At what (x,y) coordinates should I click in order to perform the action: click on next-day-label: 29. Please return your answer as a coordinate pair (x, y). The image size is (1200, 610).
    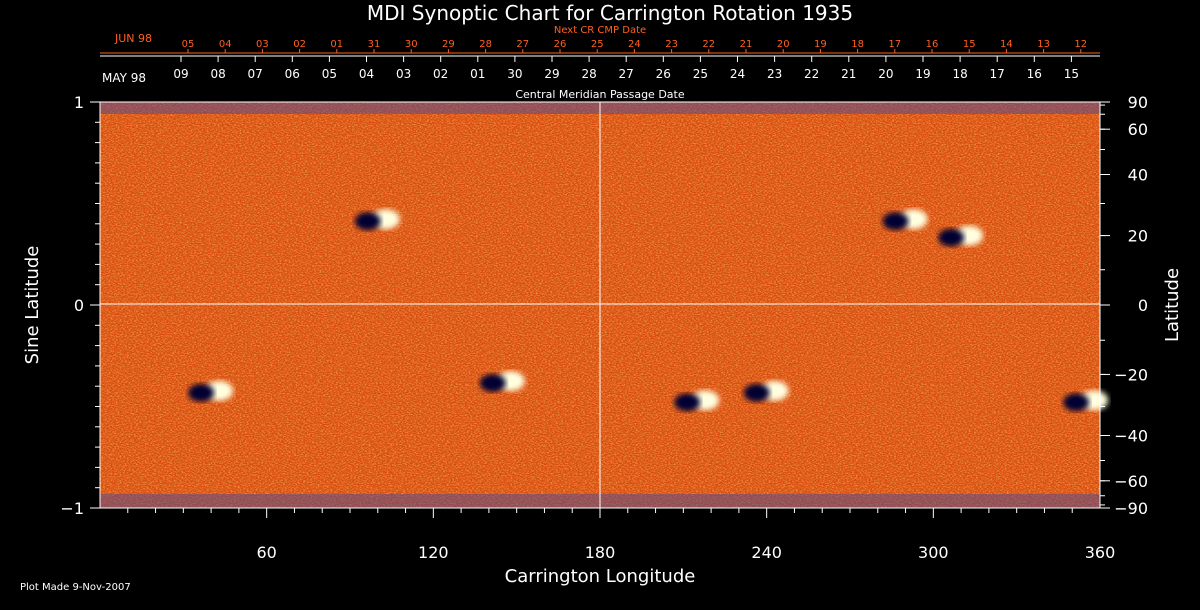
    Looking at the image, I should click on (448, 44).